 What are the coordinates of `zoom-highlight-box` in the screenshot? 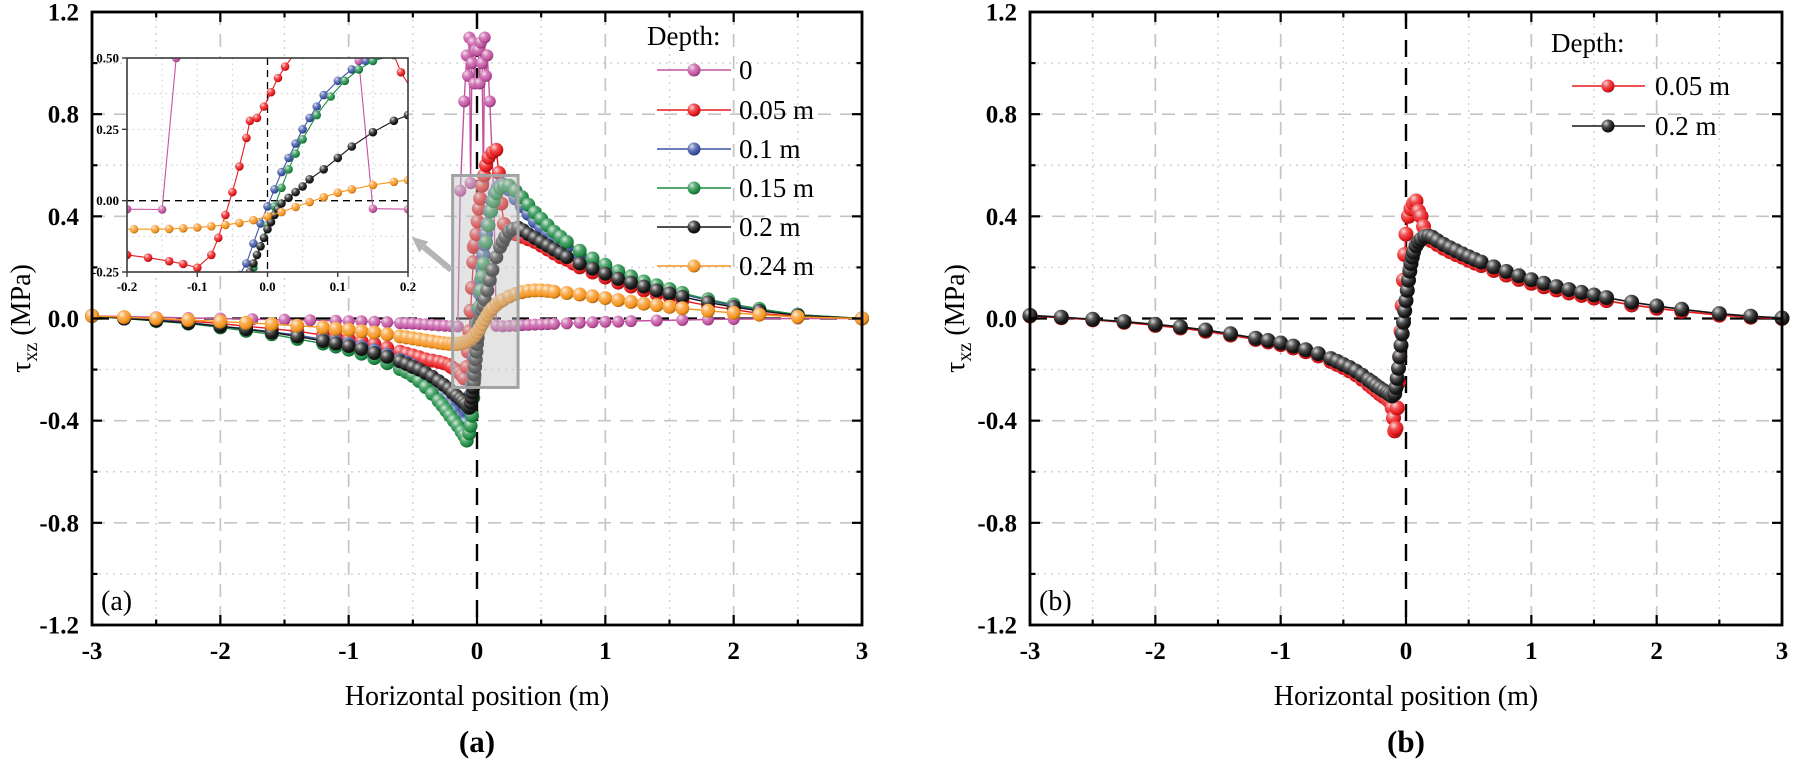 It's located at (485, 281).